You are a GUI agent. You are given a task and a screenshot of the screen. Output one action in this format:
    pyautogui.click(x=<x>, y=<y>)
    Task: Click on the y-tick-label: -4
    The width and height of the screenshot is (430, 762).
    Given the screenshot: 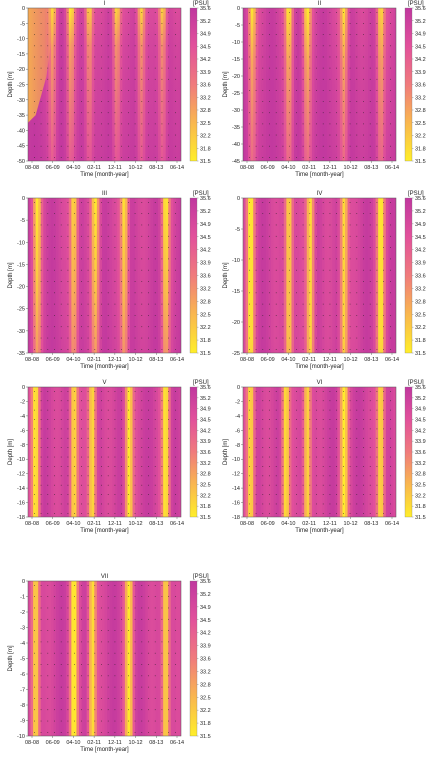 What is the action you would take?
    pyautogui.click(x=22, y=644)
    